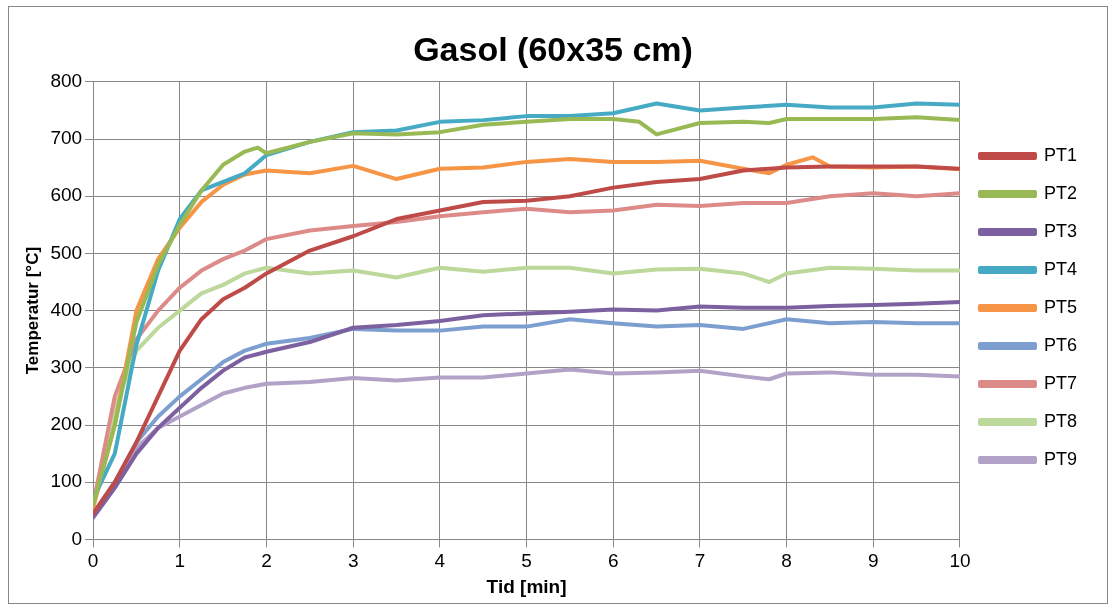 This screenshot has height=607, width=1116. What do you see at coordinates (180, 561) in the screenshot?
I see `x-tick-label: 1` at bounding box center [180, 561].